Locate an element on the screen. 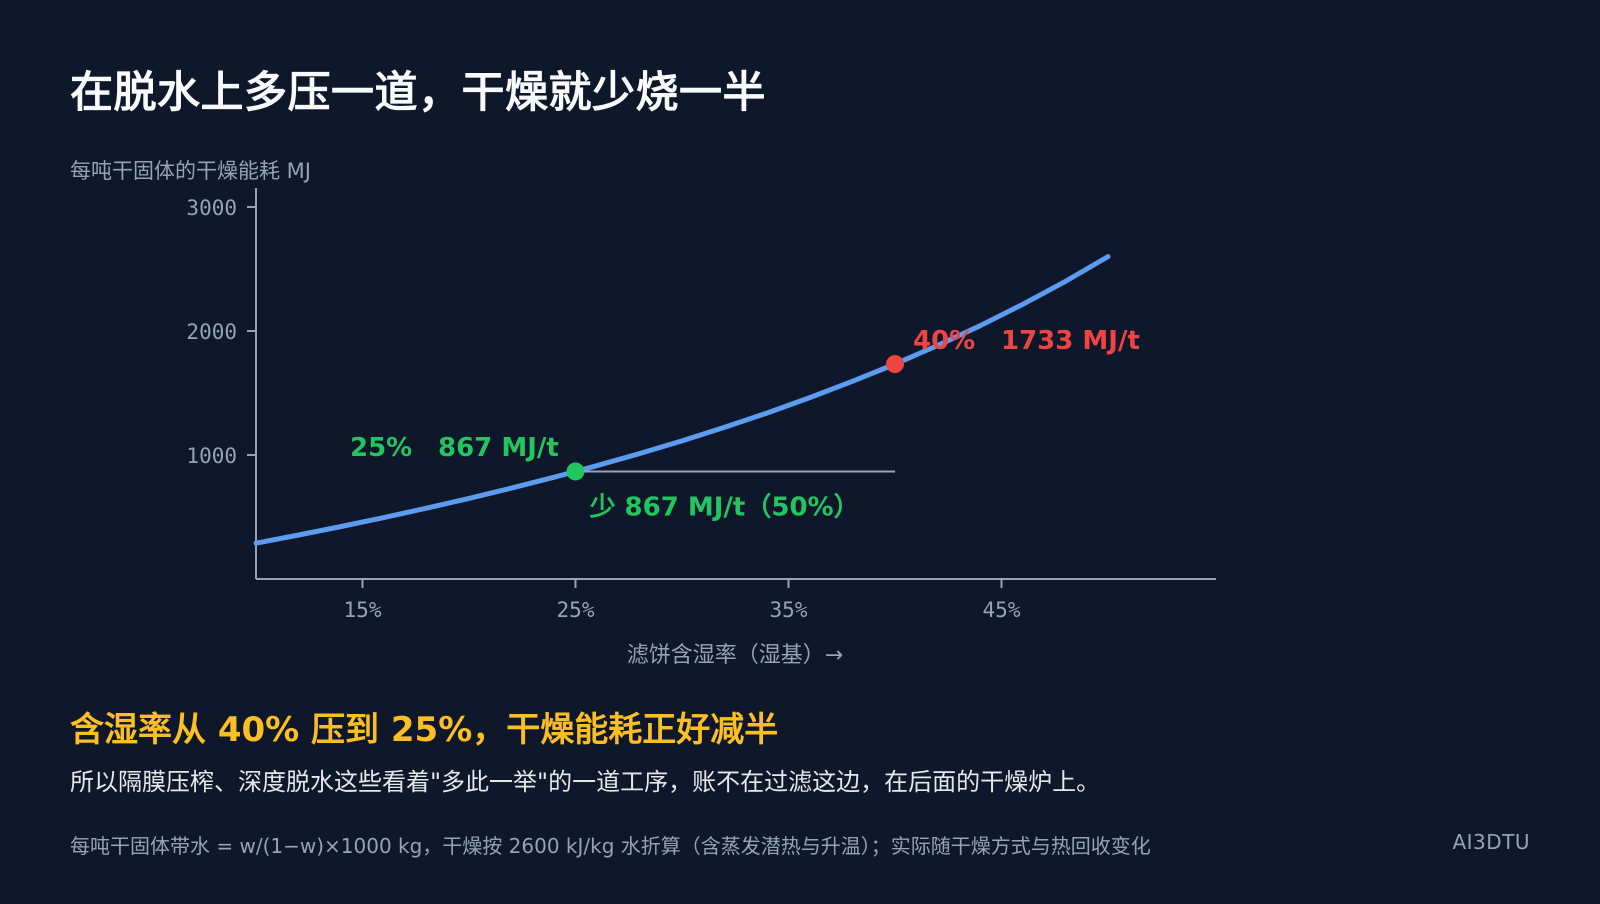 The height and width of the screenshot is (904, 1600). x-tick-label: 45% is located at coordinates (1002, 610).